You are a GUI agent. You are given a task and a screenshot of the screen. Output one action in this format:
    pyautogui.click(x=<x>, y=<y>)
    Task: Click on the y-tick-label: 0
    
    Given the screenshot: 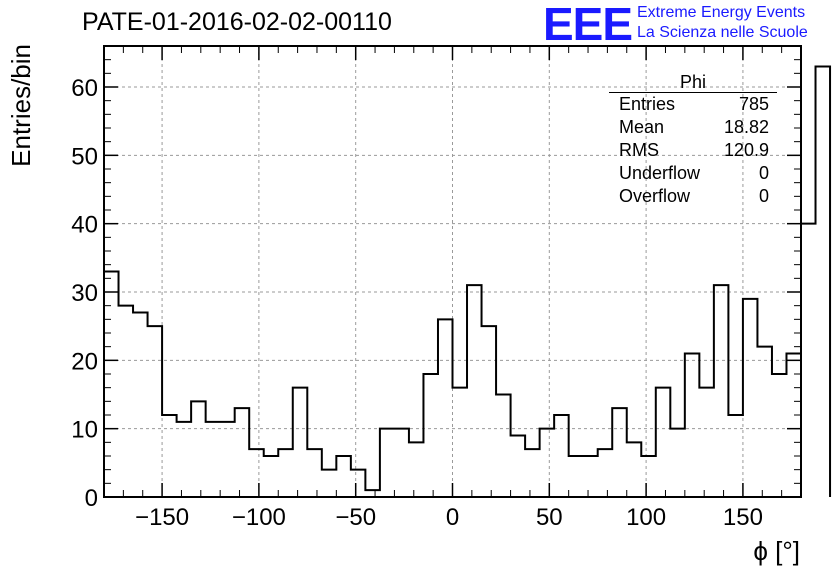 What is the action you would take?
    pyautogui.click(x=91, y=498)
    